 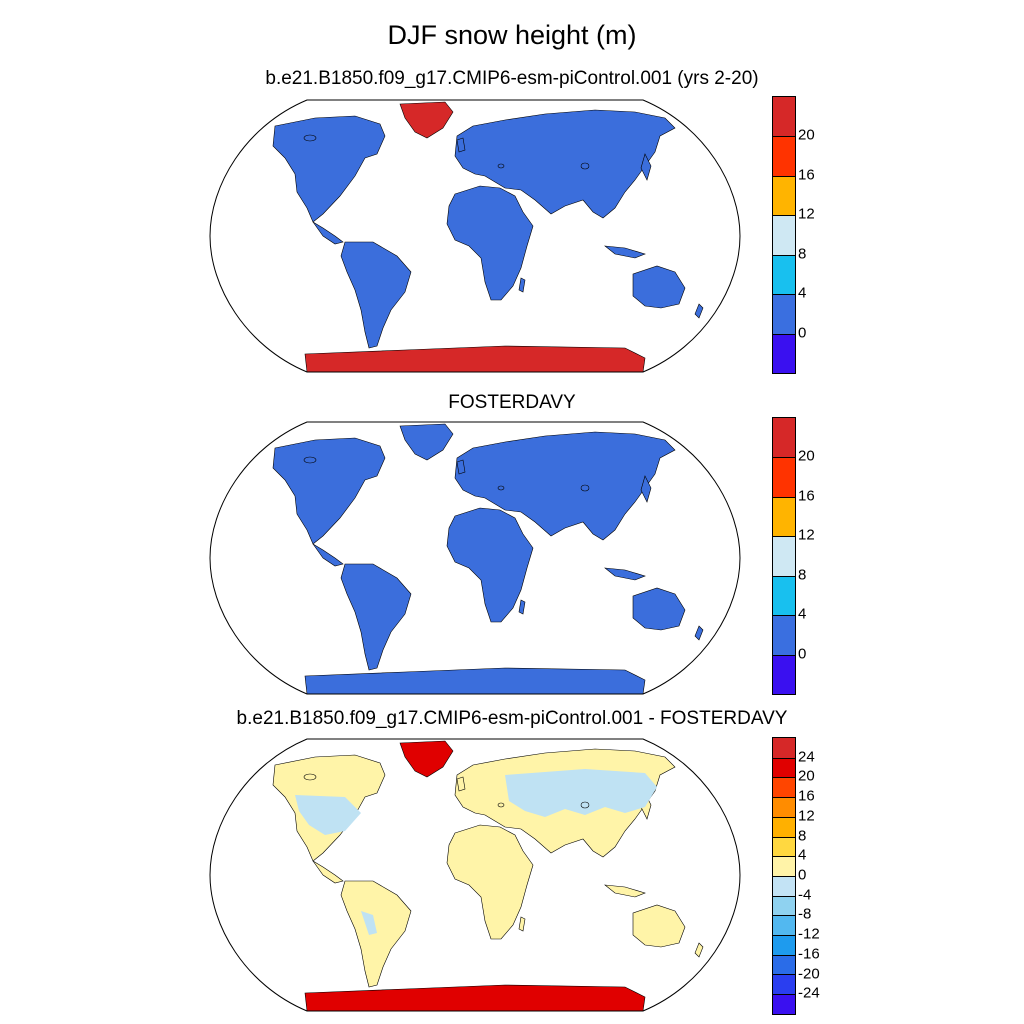 What do you see at coordinates (512, 35) in the screenshot?
I see `figure-title: DJF snow height (m)` at bounding box center [512, 35].